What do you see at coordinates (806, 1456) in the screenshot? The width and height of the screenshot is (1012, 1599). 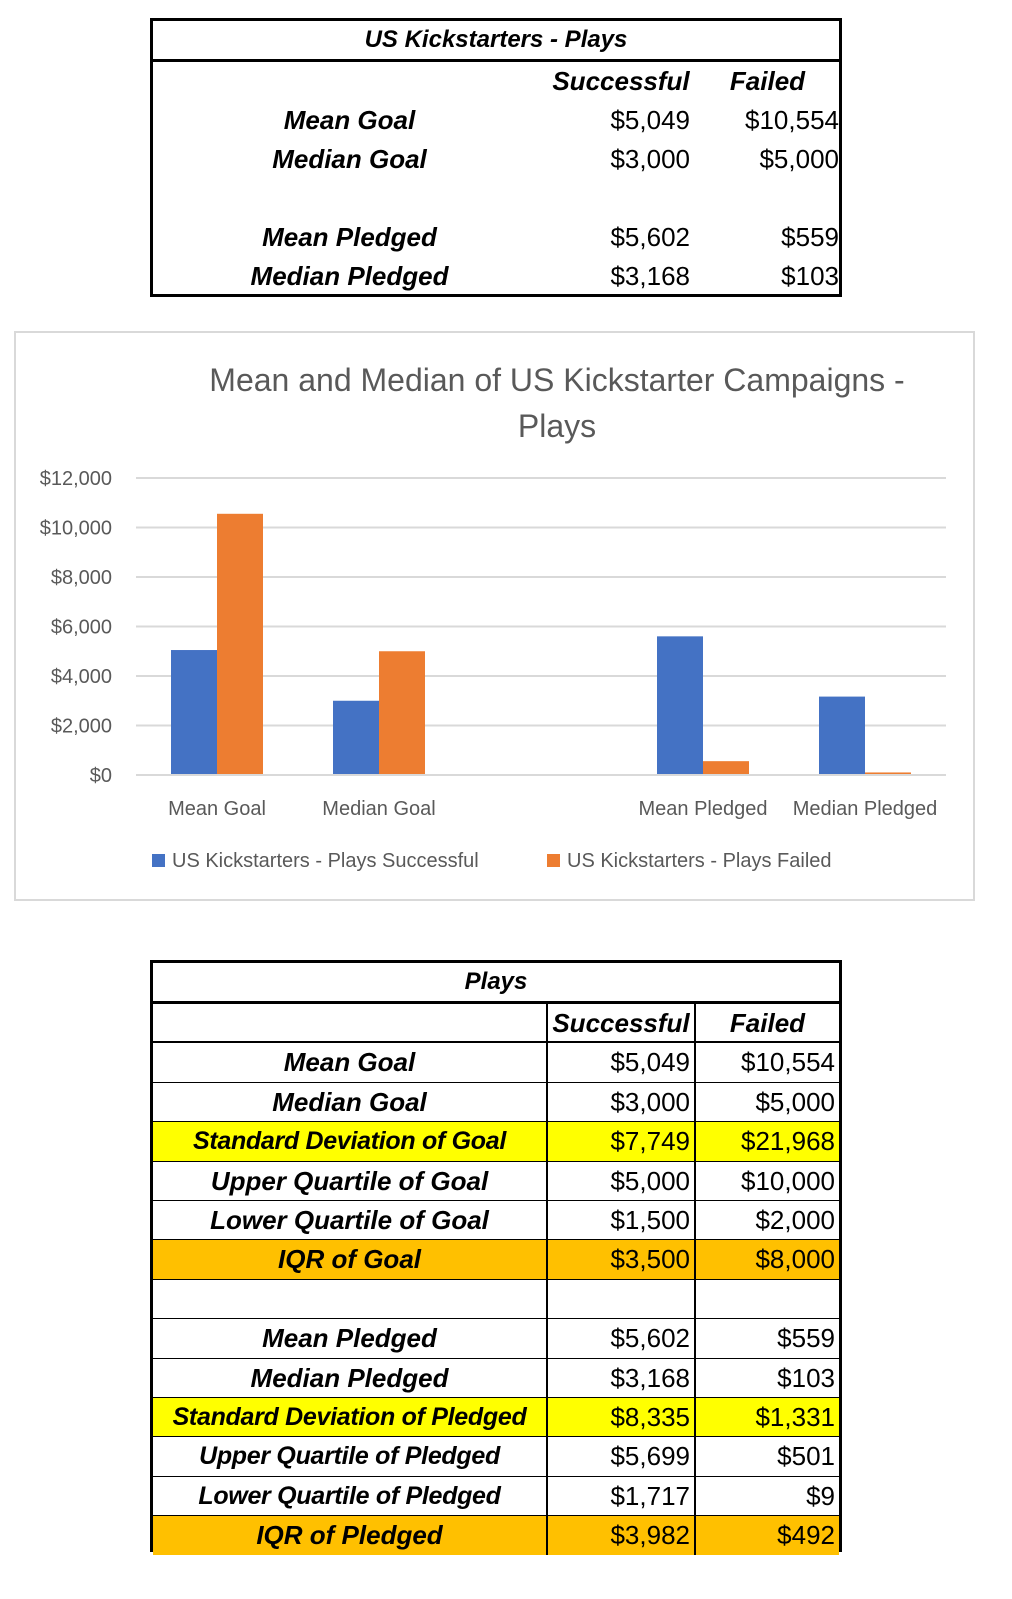 I see `failed-value: $501` at bounding box center [806, 1456].